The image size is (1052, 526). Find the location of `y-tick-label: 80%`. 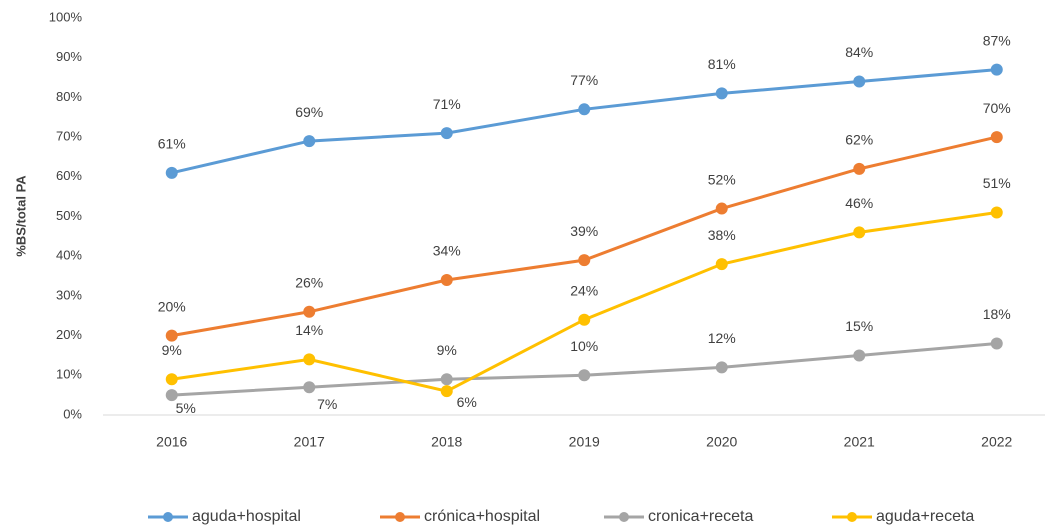

y-tick-label: 80% is located at coordinates (69, 96).